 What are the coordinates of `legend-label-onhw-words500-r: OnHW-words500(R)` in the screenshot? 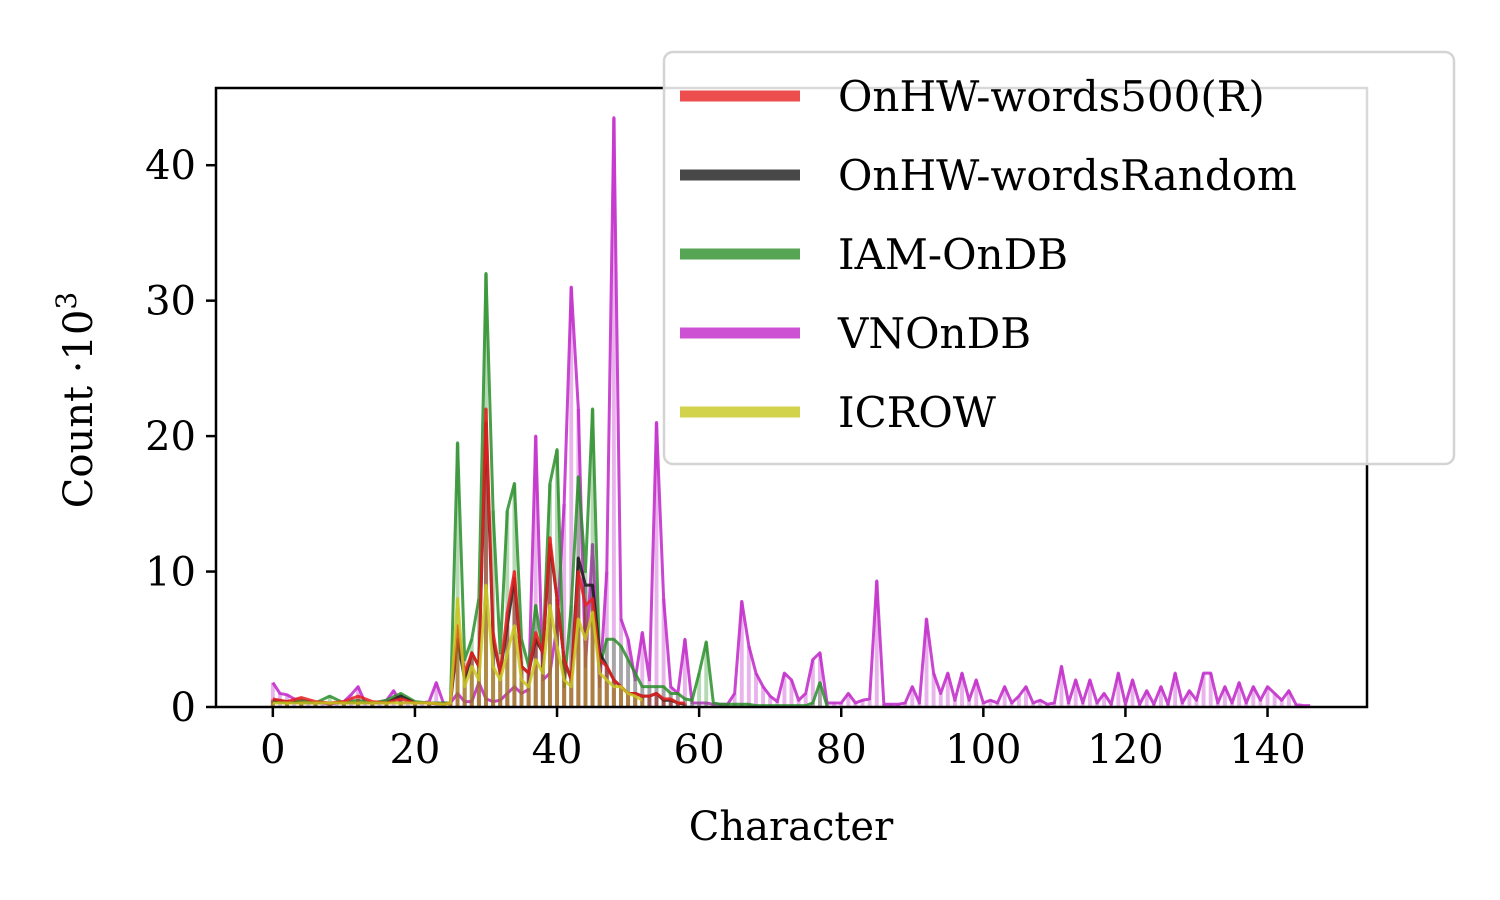 It's located at (1051, 96).